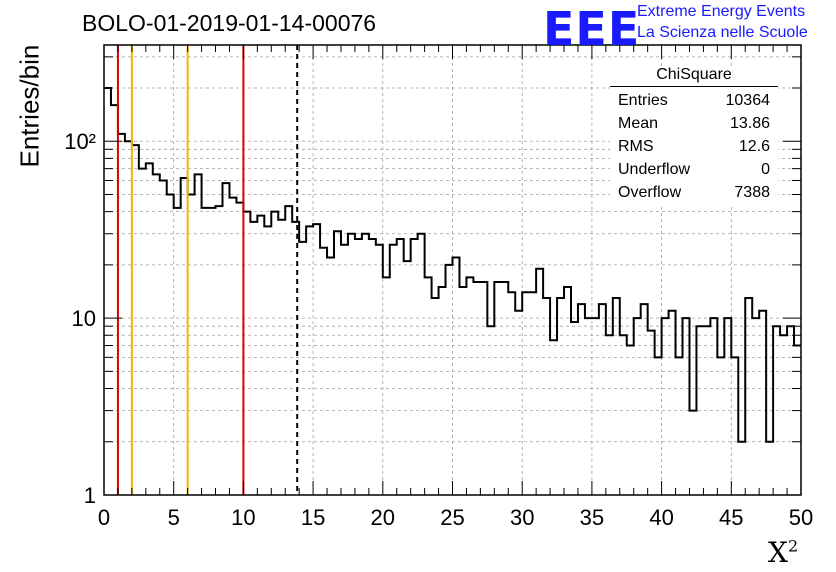  Describe the element at coordinates (783, 552) in the screenshot. I see `x-axis-label: X2` at that location.